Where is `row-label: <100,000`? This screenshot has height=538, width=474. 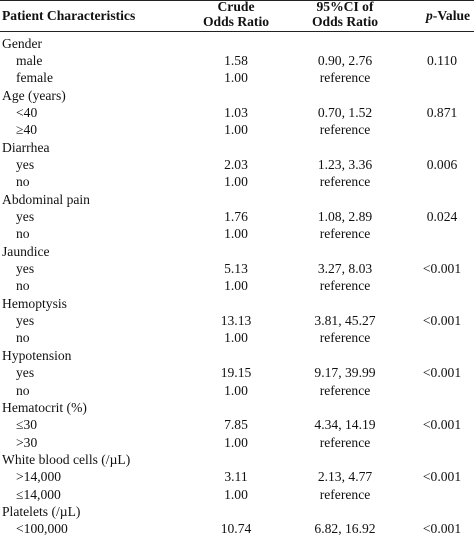
row-label: <100,000 is located at coordinates (42, 529).